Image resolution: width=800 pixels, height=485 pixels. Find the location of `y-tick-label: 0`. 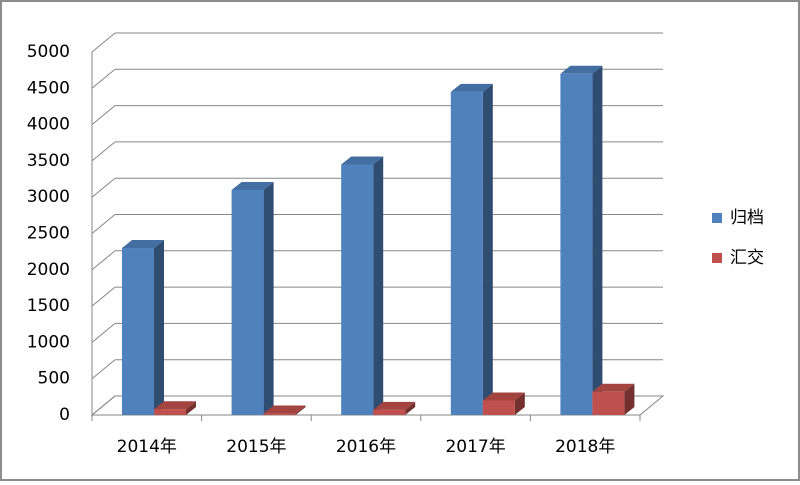

y-tick-label: 0 is located at coordinates (64, 415).